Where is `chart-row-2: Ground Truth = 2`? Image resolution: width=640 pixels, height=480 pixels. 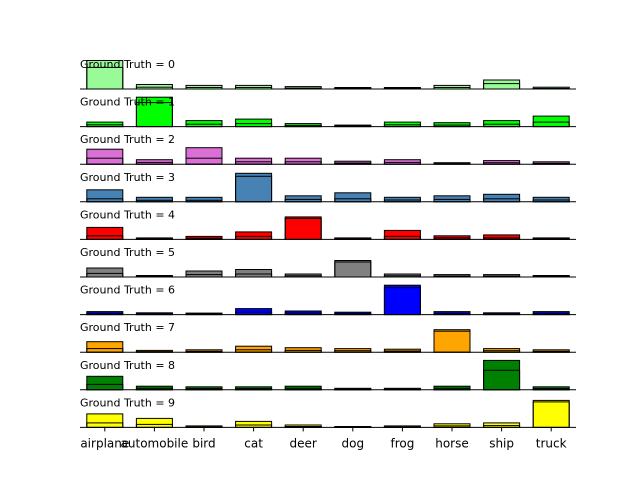 chart-row-2: Ground Truth = 2 is located at coordinates (328, 149).